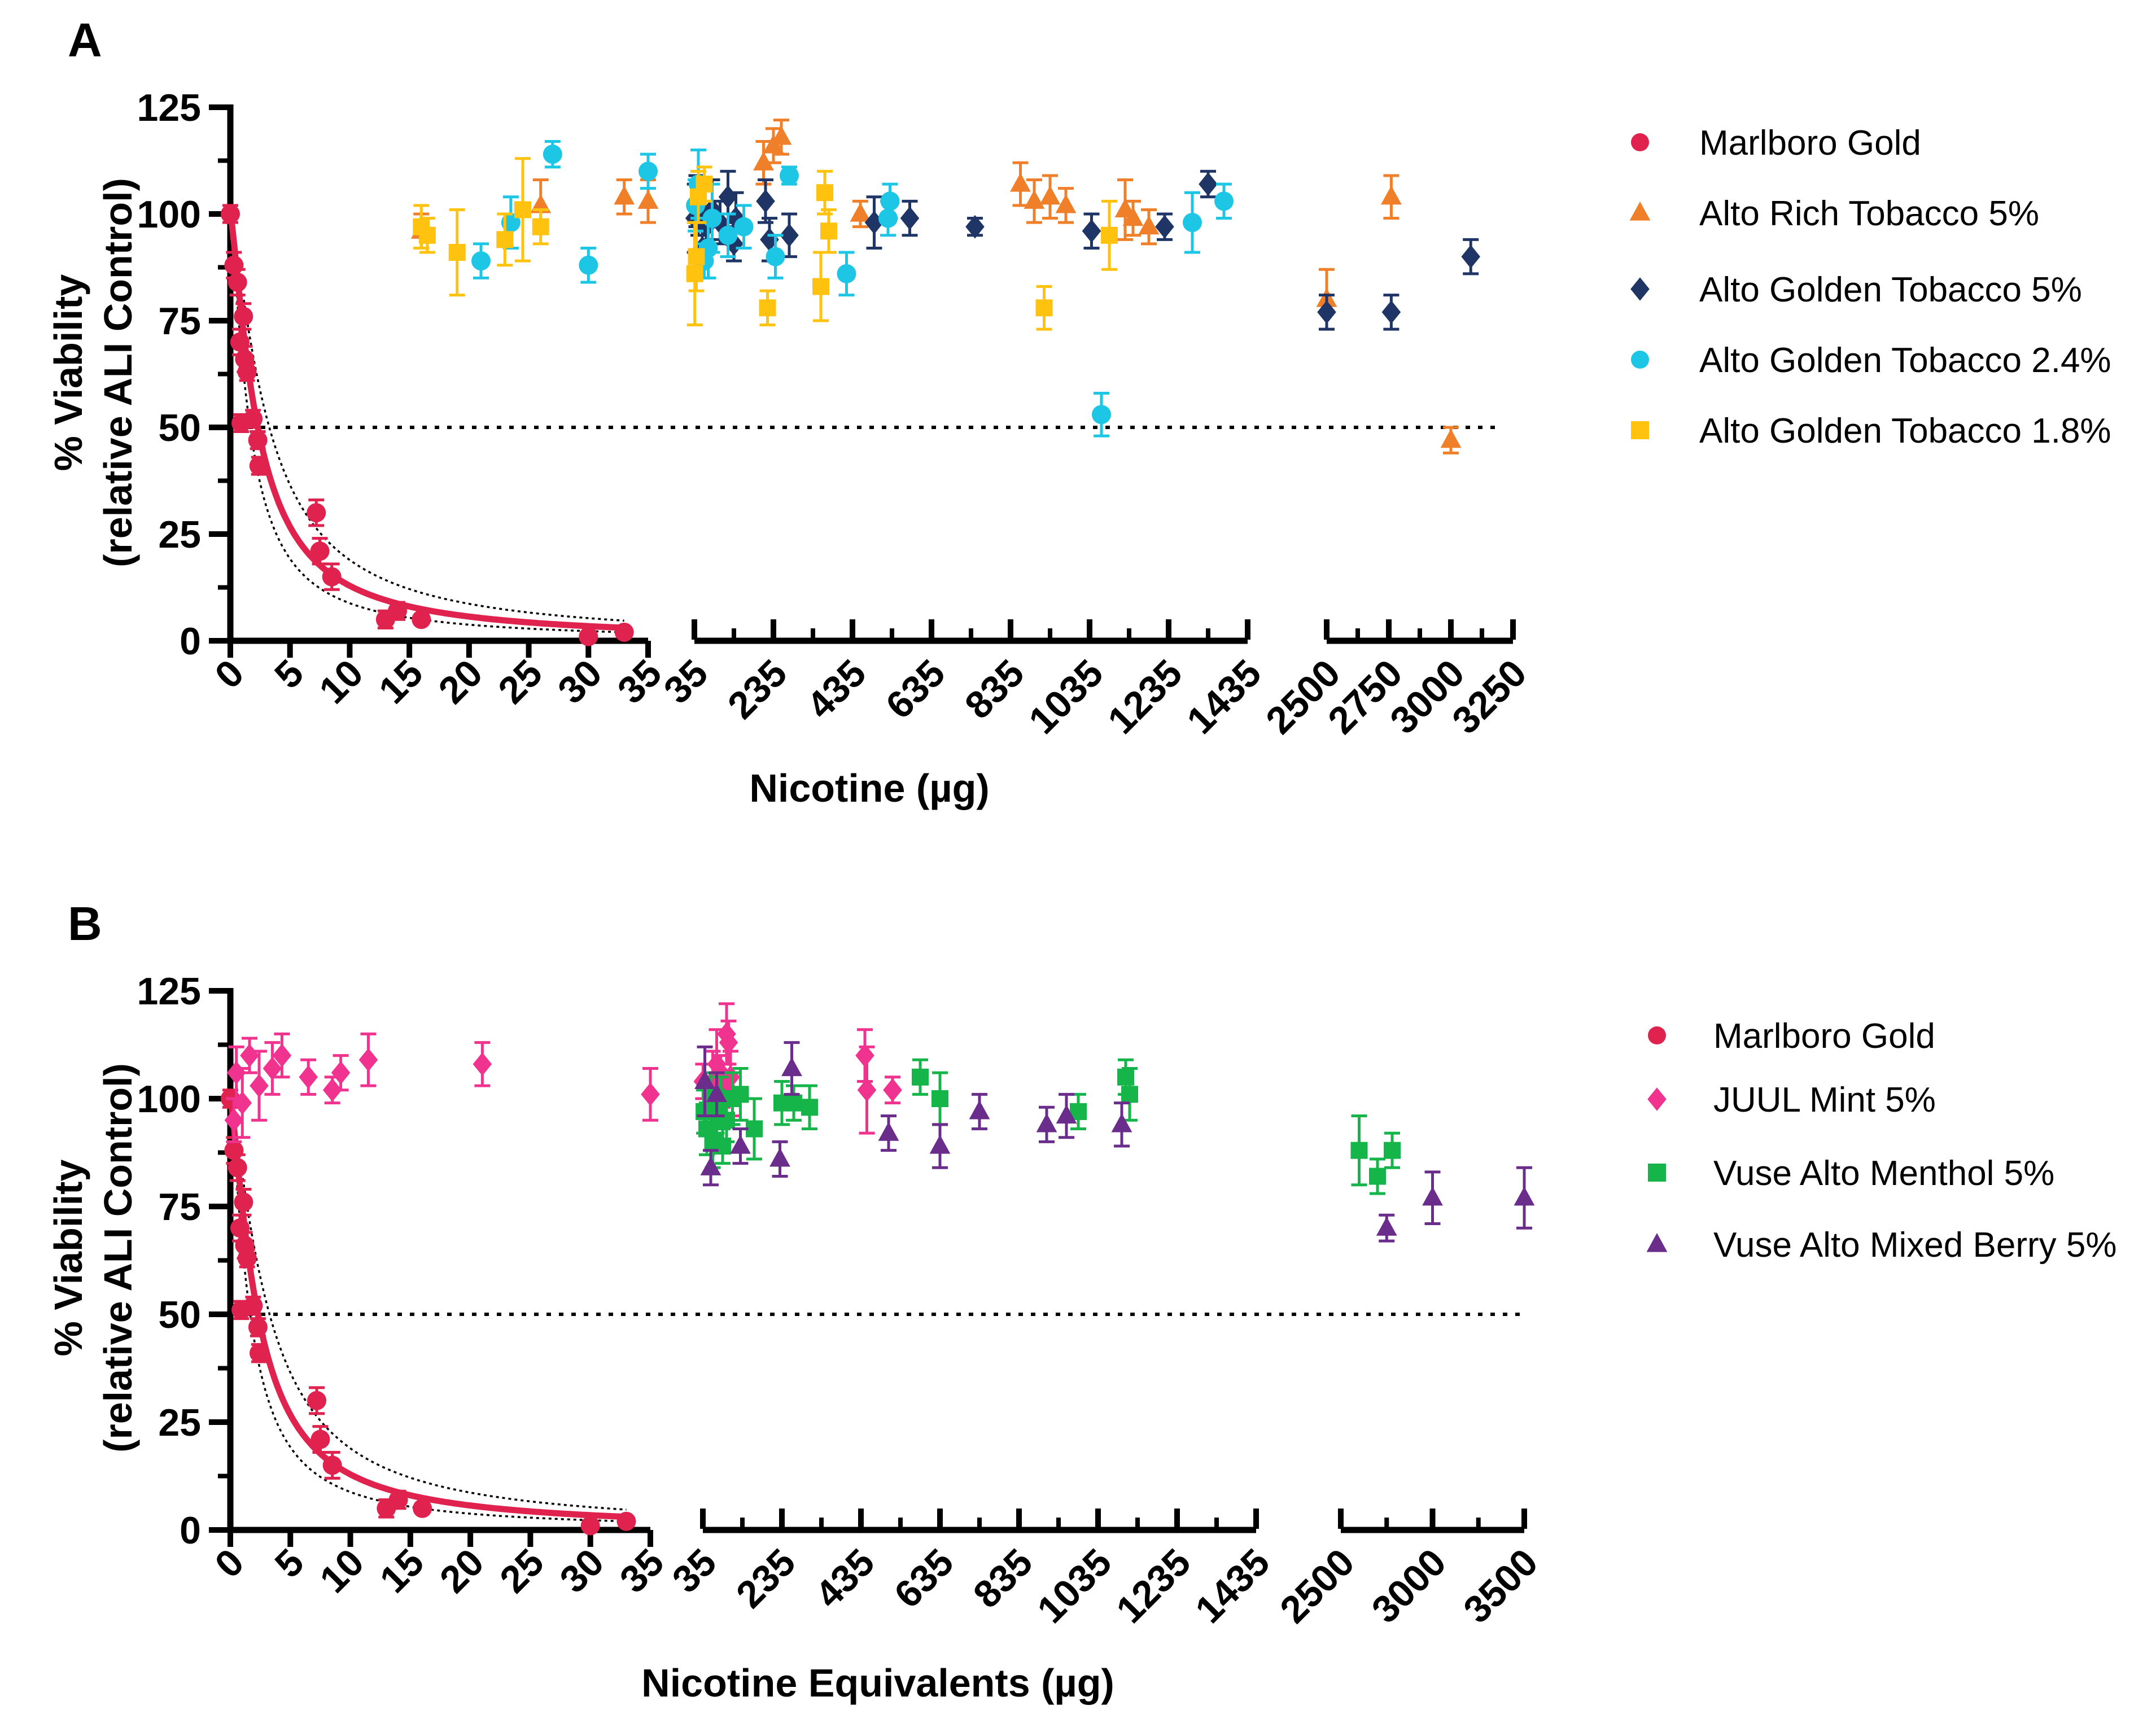 The width and height of the screenshot is (2156, 1727). I want to click on x-tick-label: 2500, so click(1317, 1586).